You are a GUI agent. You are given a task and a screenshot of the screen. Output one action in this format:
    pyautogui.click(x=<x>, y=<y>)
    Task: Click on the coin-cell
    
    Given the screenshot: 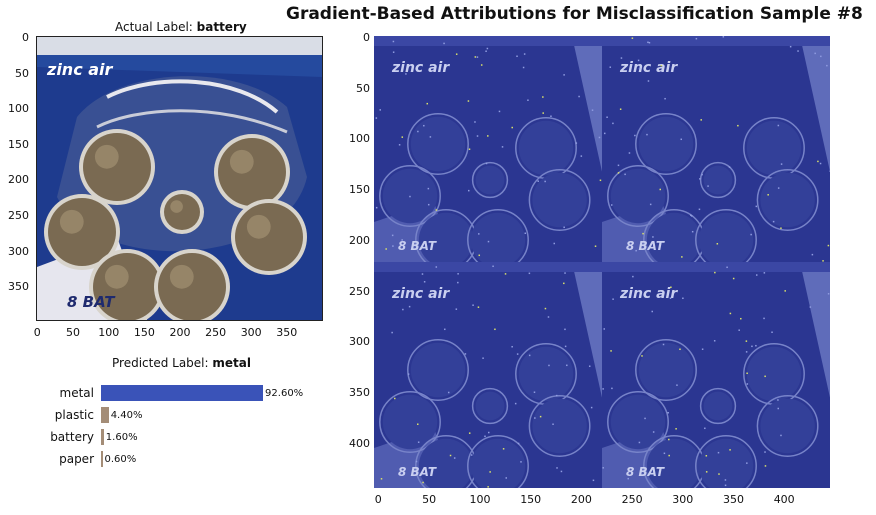 What is the action you would take?
    pyautogui.click(x=182, y=212)
    